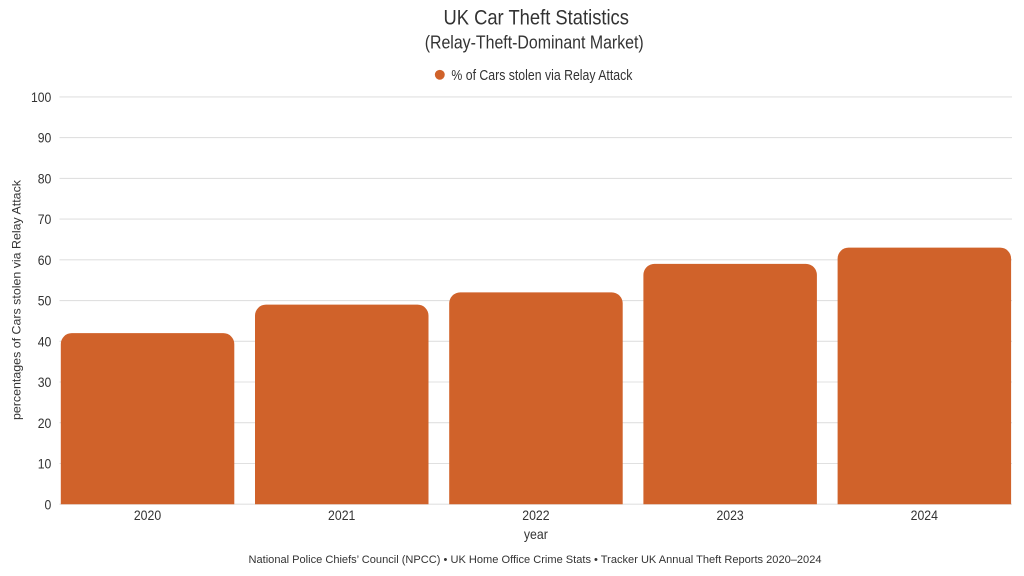 This screenshot has width=1024, height=576. I want to click on svg-text: 2021, so click(341, 515).